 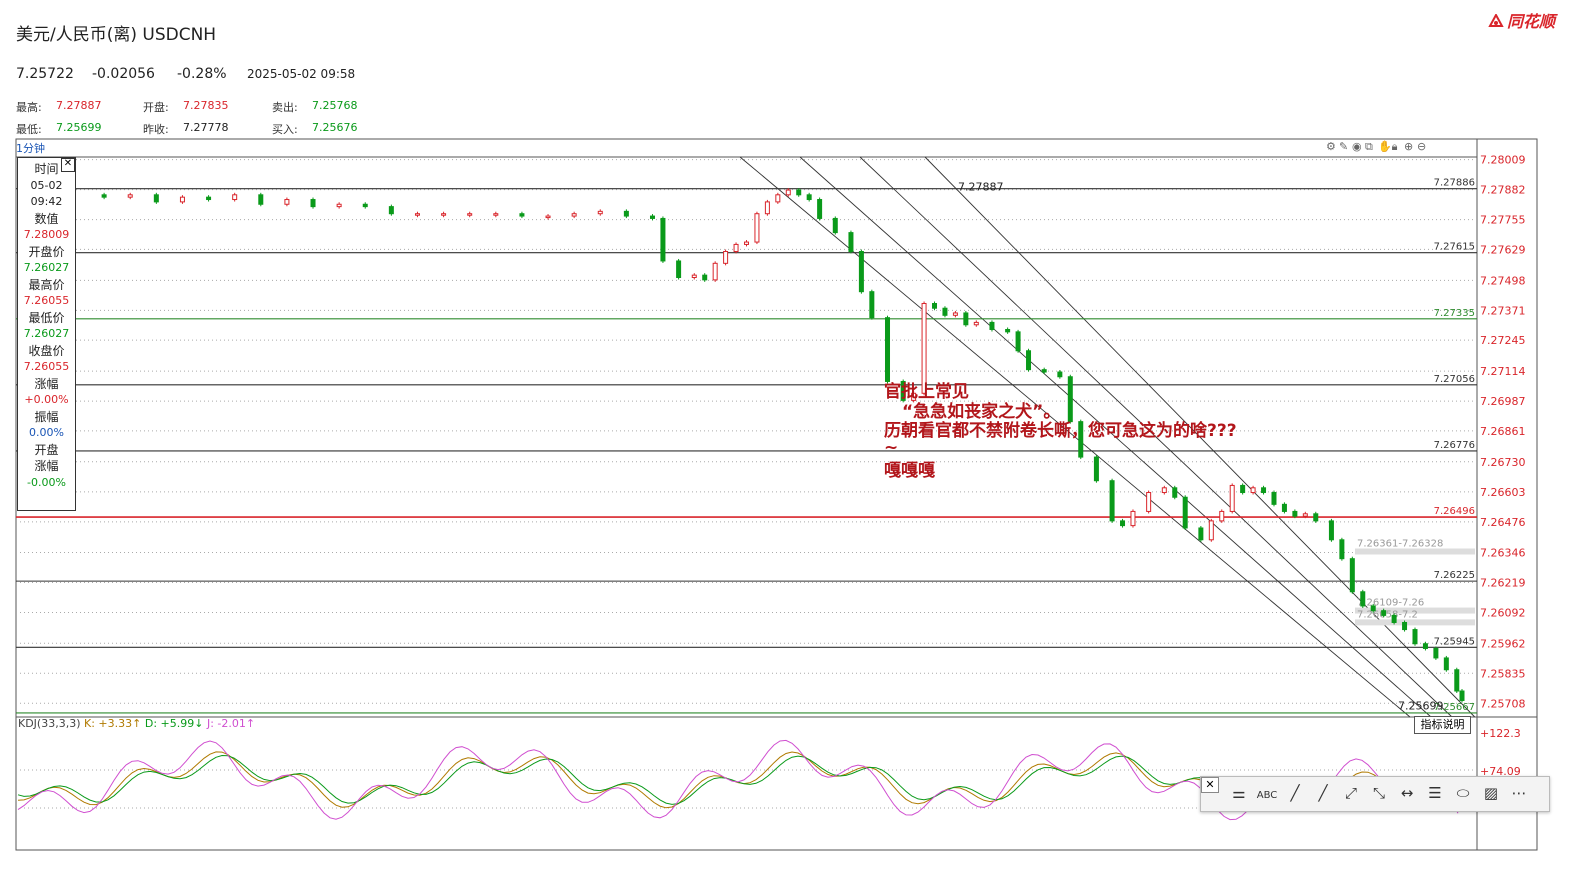 I want to click on info-key: 最高价, so click(x=46, y=284).